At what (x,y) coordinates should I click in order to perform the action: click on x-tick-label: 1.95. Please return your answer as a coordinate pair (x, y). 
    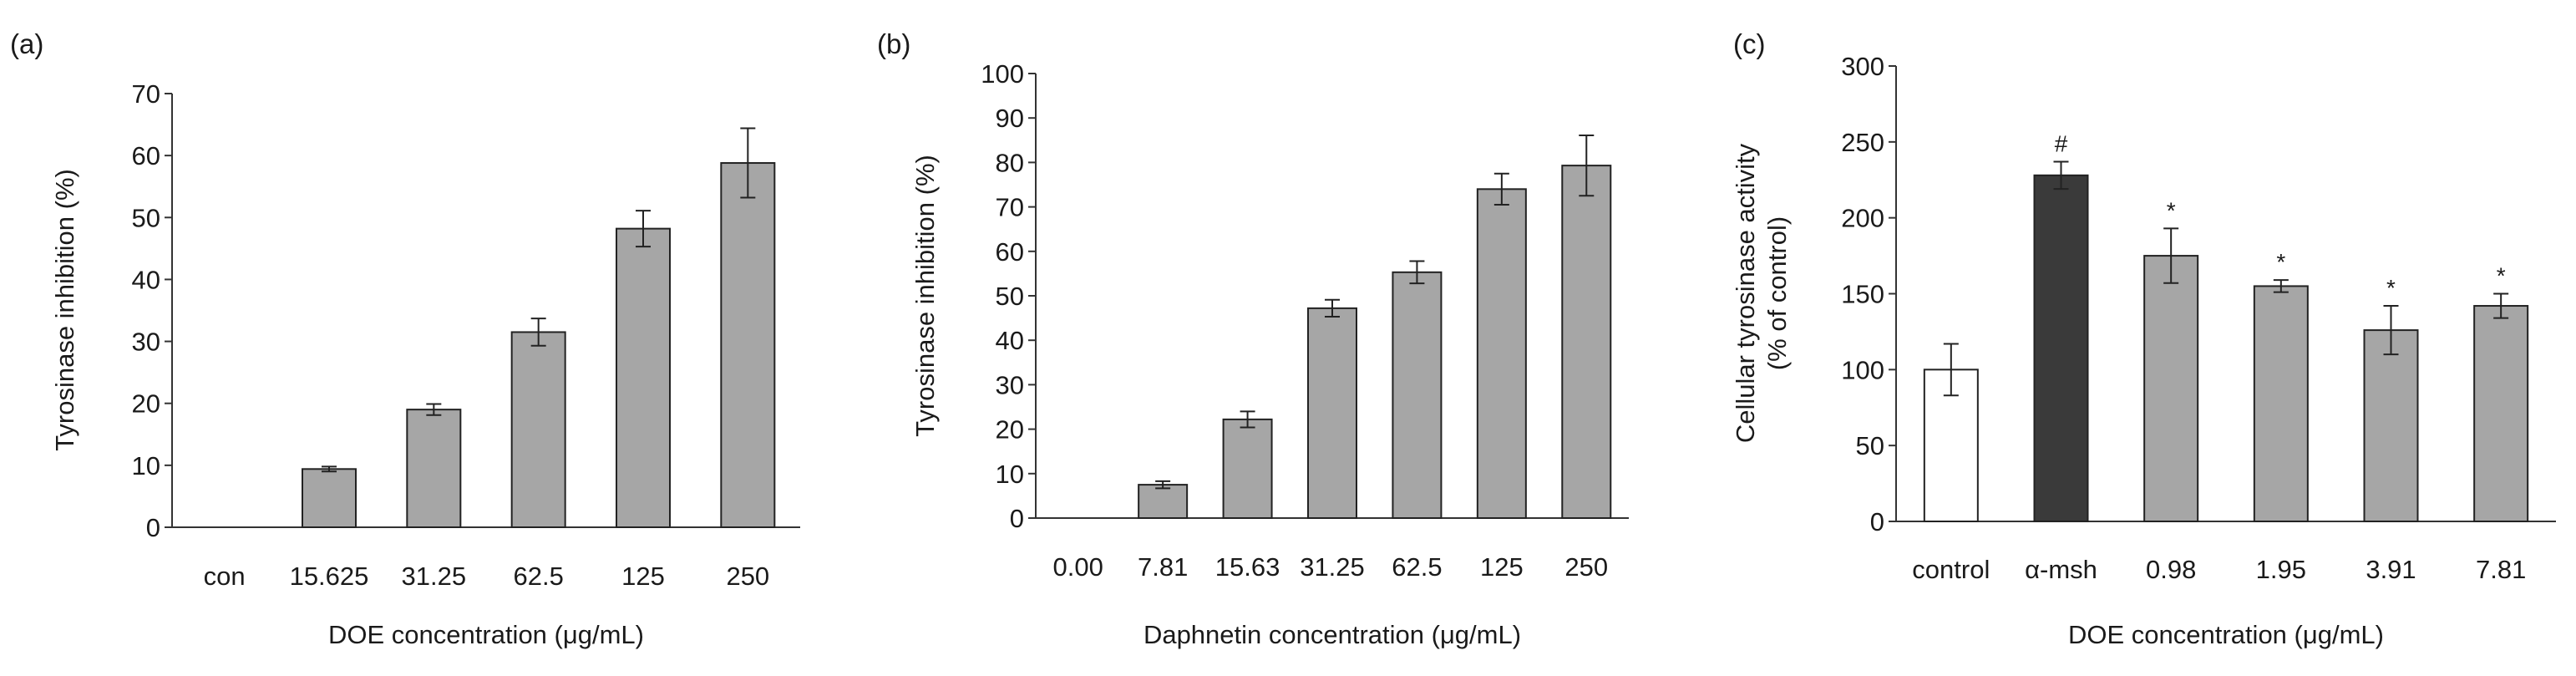
    Looking at the image, I should click on (2281, 569).